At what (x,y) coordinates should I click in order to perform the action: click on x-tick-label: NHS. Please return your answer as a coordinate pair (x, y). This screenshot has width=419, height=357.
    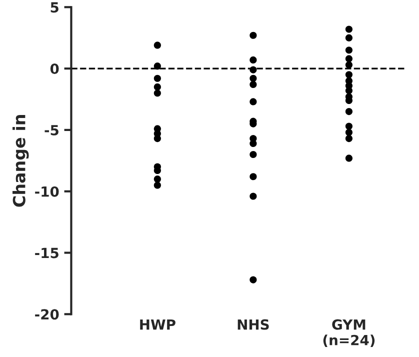
    Looking at the image, I should click on (253, 324).